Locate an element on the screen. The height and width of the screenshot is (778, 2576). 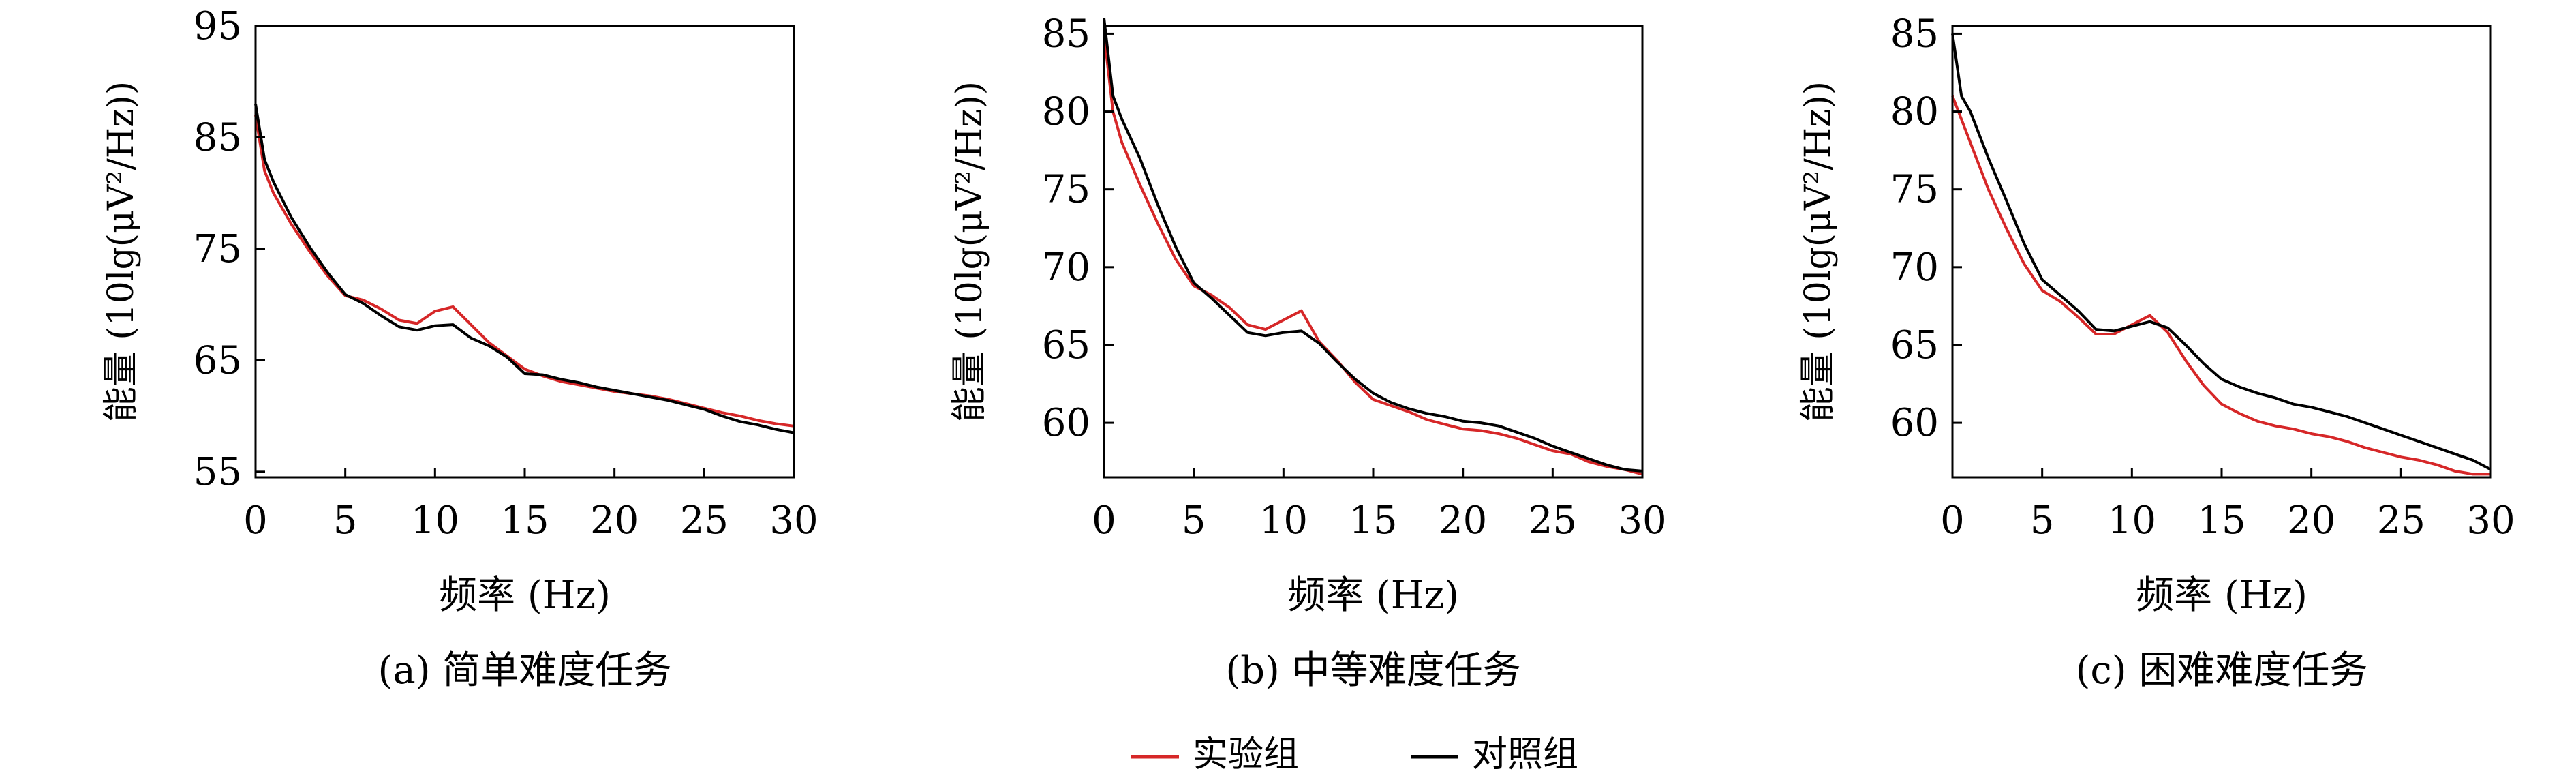
series-line-b-experimental is located at coordinates (1373, 254).